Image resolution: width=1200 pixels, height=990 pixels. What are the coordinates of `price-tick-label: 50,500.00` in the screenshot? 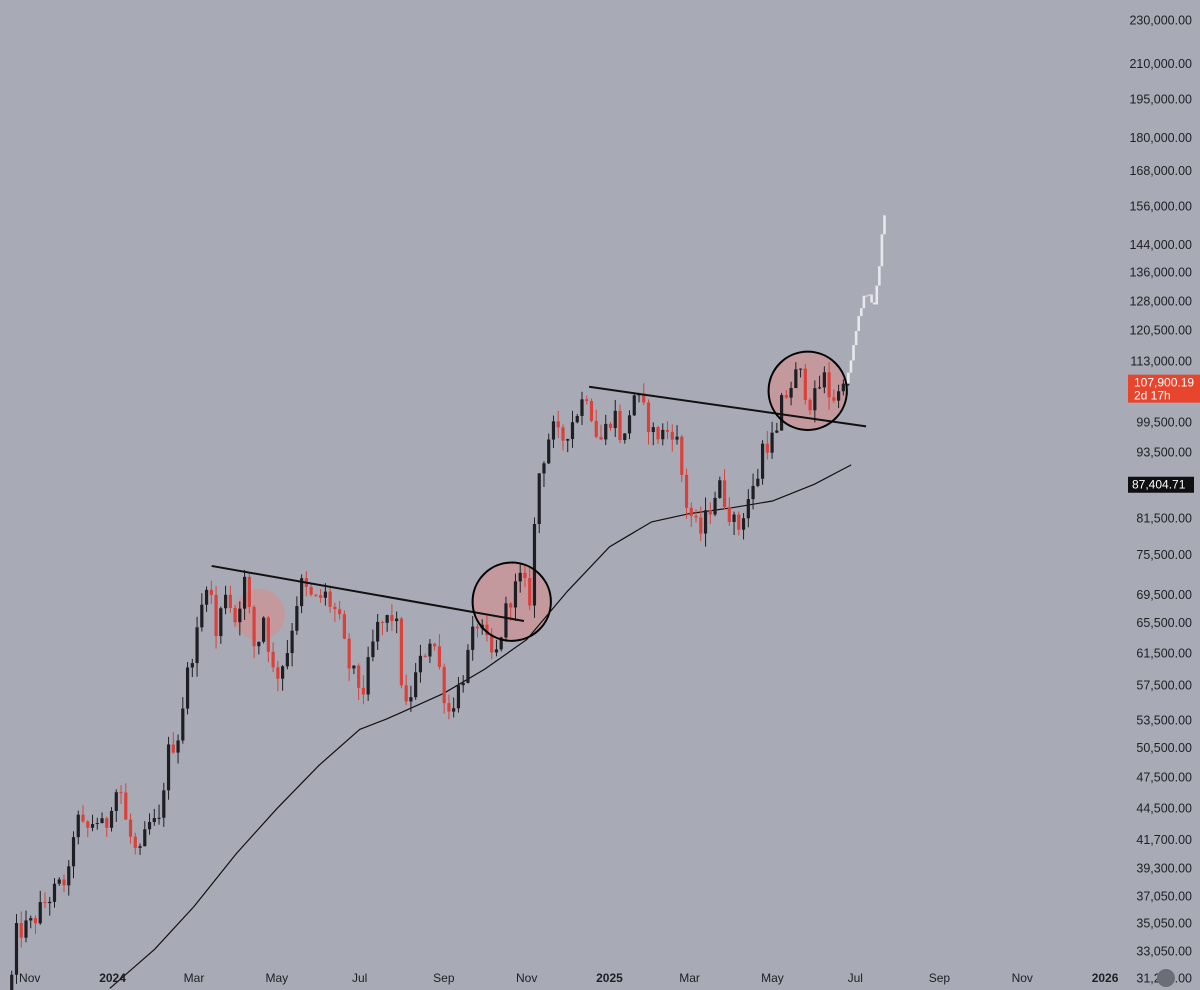 It's located at (1164, 748).